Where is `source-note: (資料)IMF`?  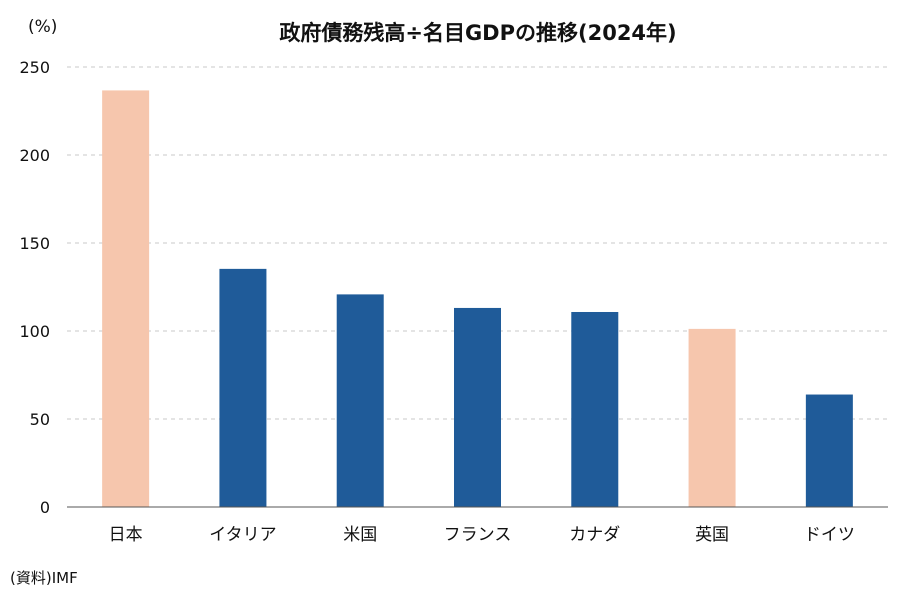
source-note: (資料)IMF is located at coordinates (44, 578).